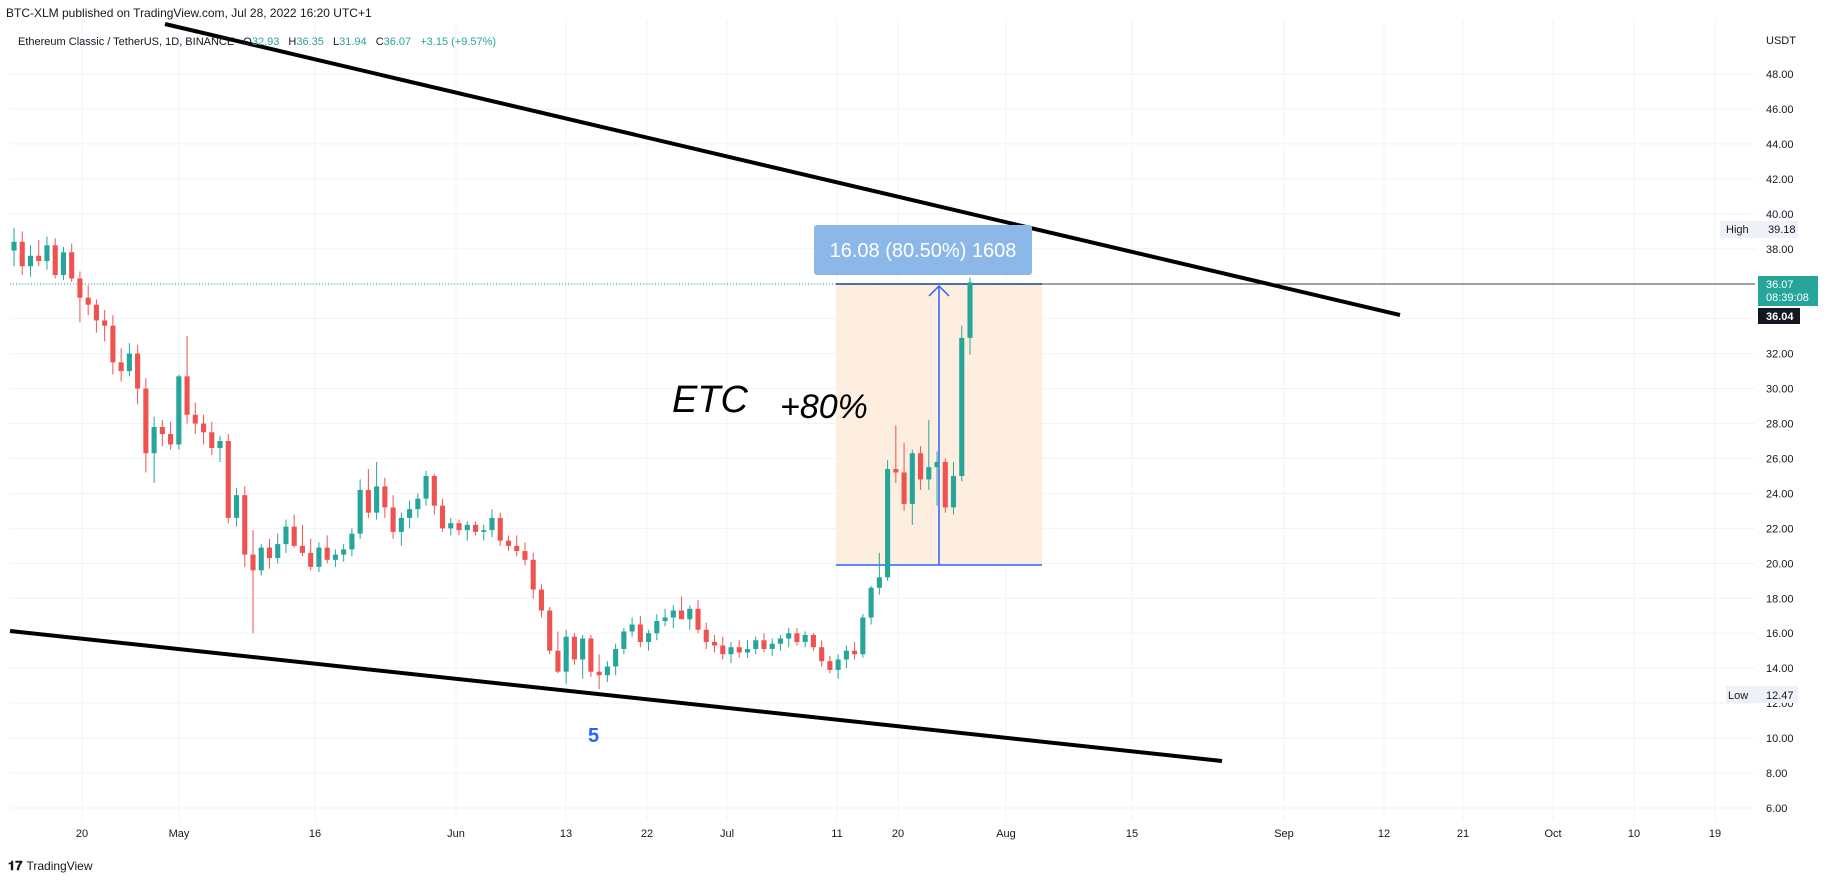 This screenshot has height=887, width=1834. Describe the element at coordinates (1780, 494) in the screenshot. I see `price-tick-label: 24.00` at that location.